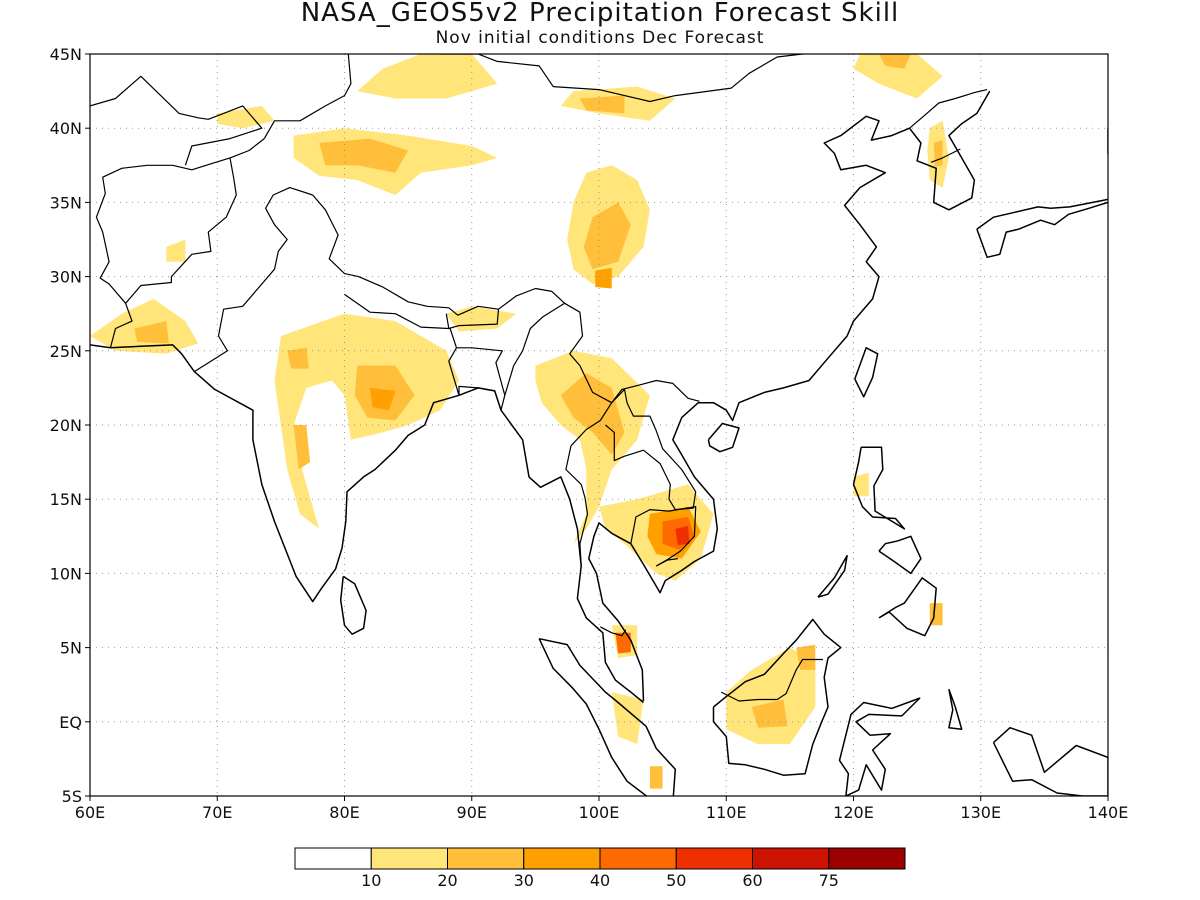 The height and width of the screenshot is (900, 1200). What do you see at coordinates (524, 880) in the screenshot?
I see `colorbar-label: 30` at bounding box center [524, 880].